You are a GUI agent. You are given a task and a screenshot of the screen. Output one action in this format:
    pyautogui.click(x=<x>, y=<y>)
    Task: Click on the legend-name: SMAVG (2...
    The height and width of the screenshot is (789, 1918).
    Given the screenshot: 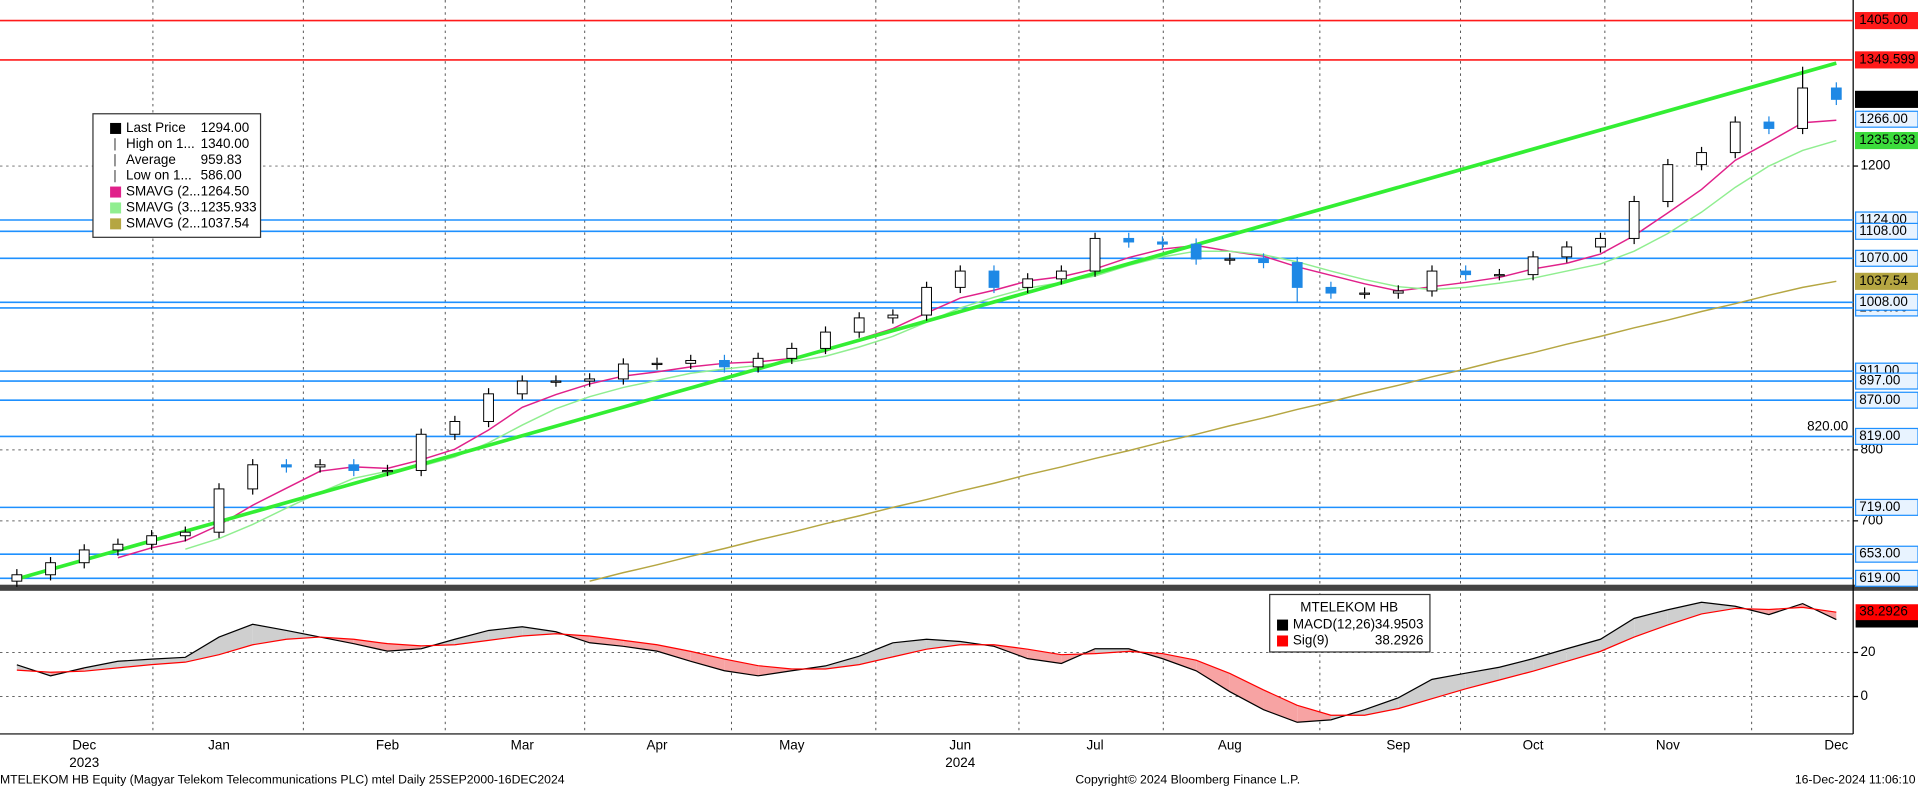 What is the action you would take?
    pyautogui.click(x=163, y=222)
    